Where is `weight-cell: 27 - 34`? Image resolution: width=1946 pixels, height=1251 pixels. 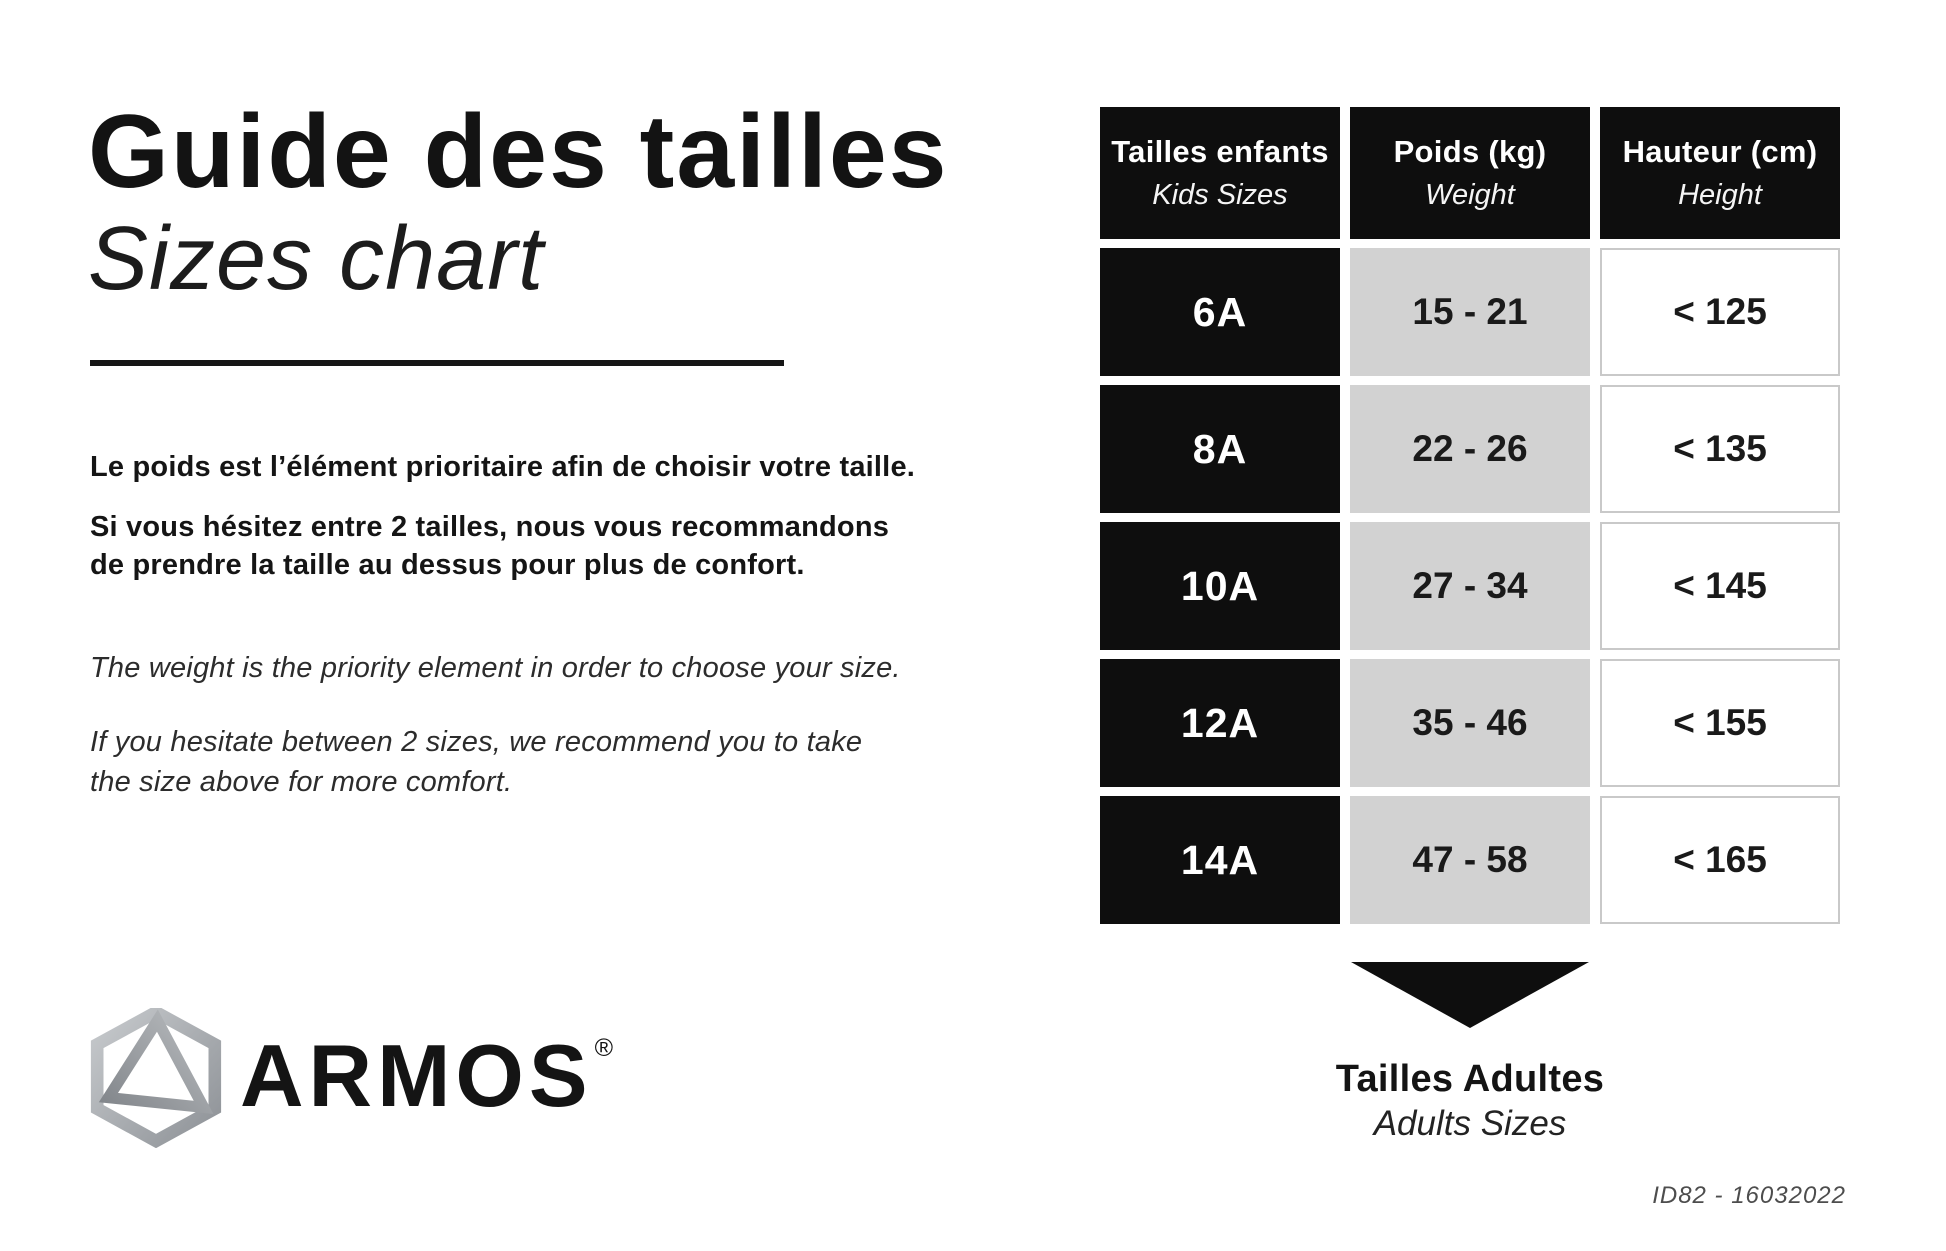
weight-cell: 27 - 34 is located at coordinates (1470, 586).